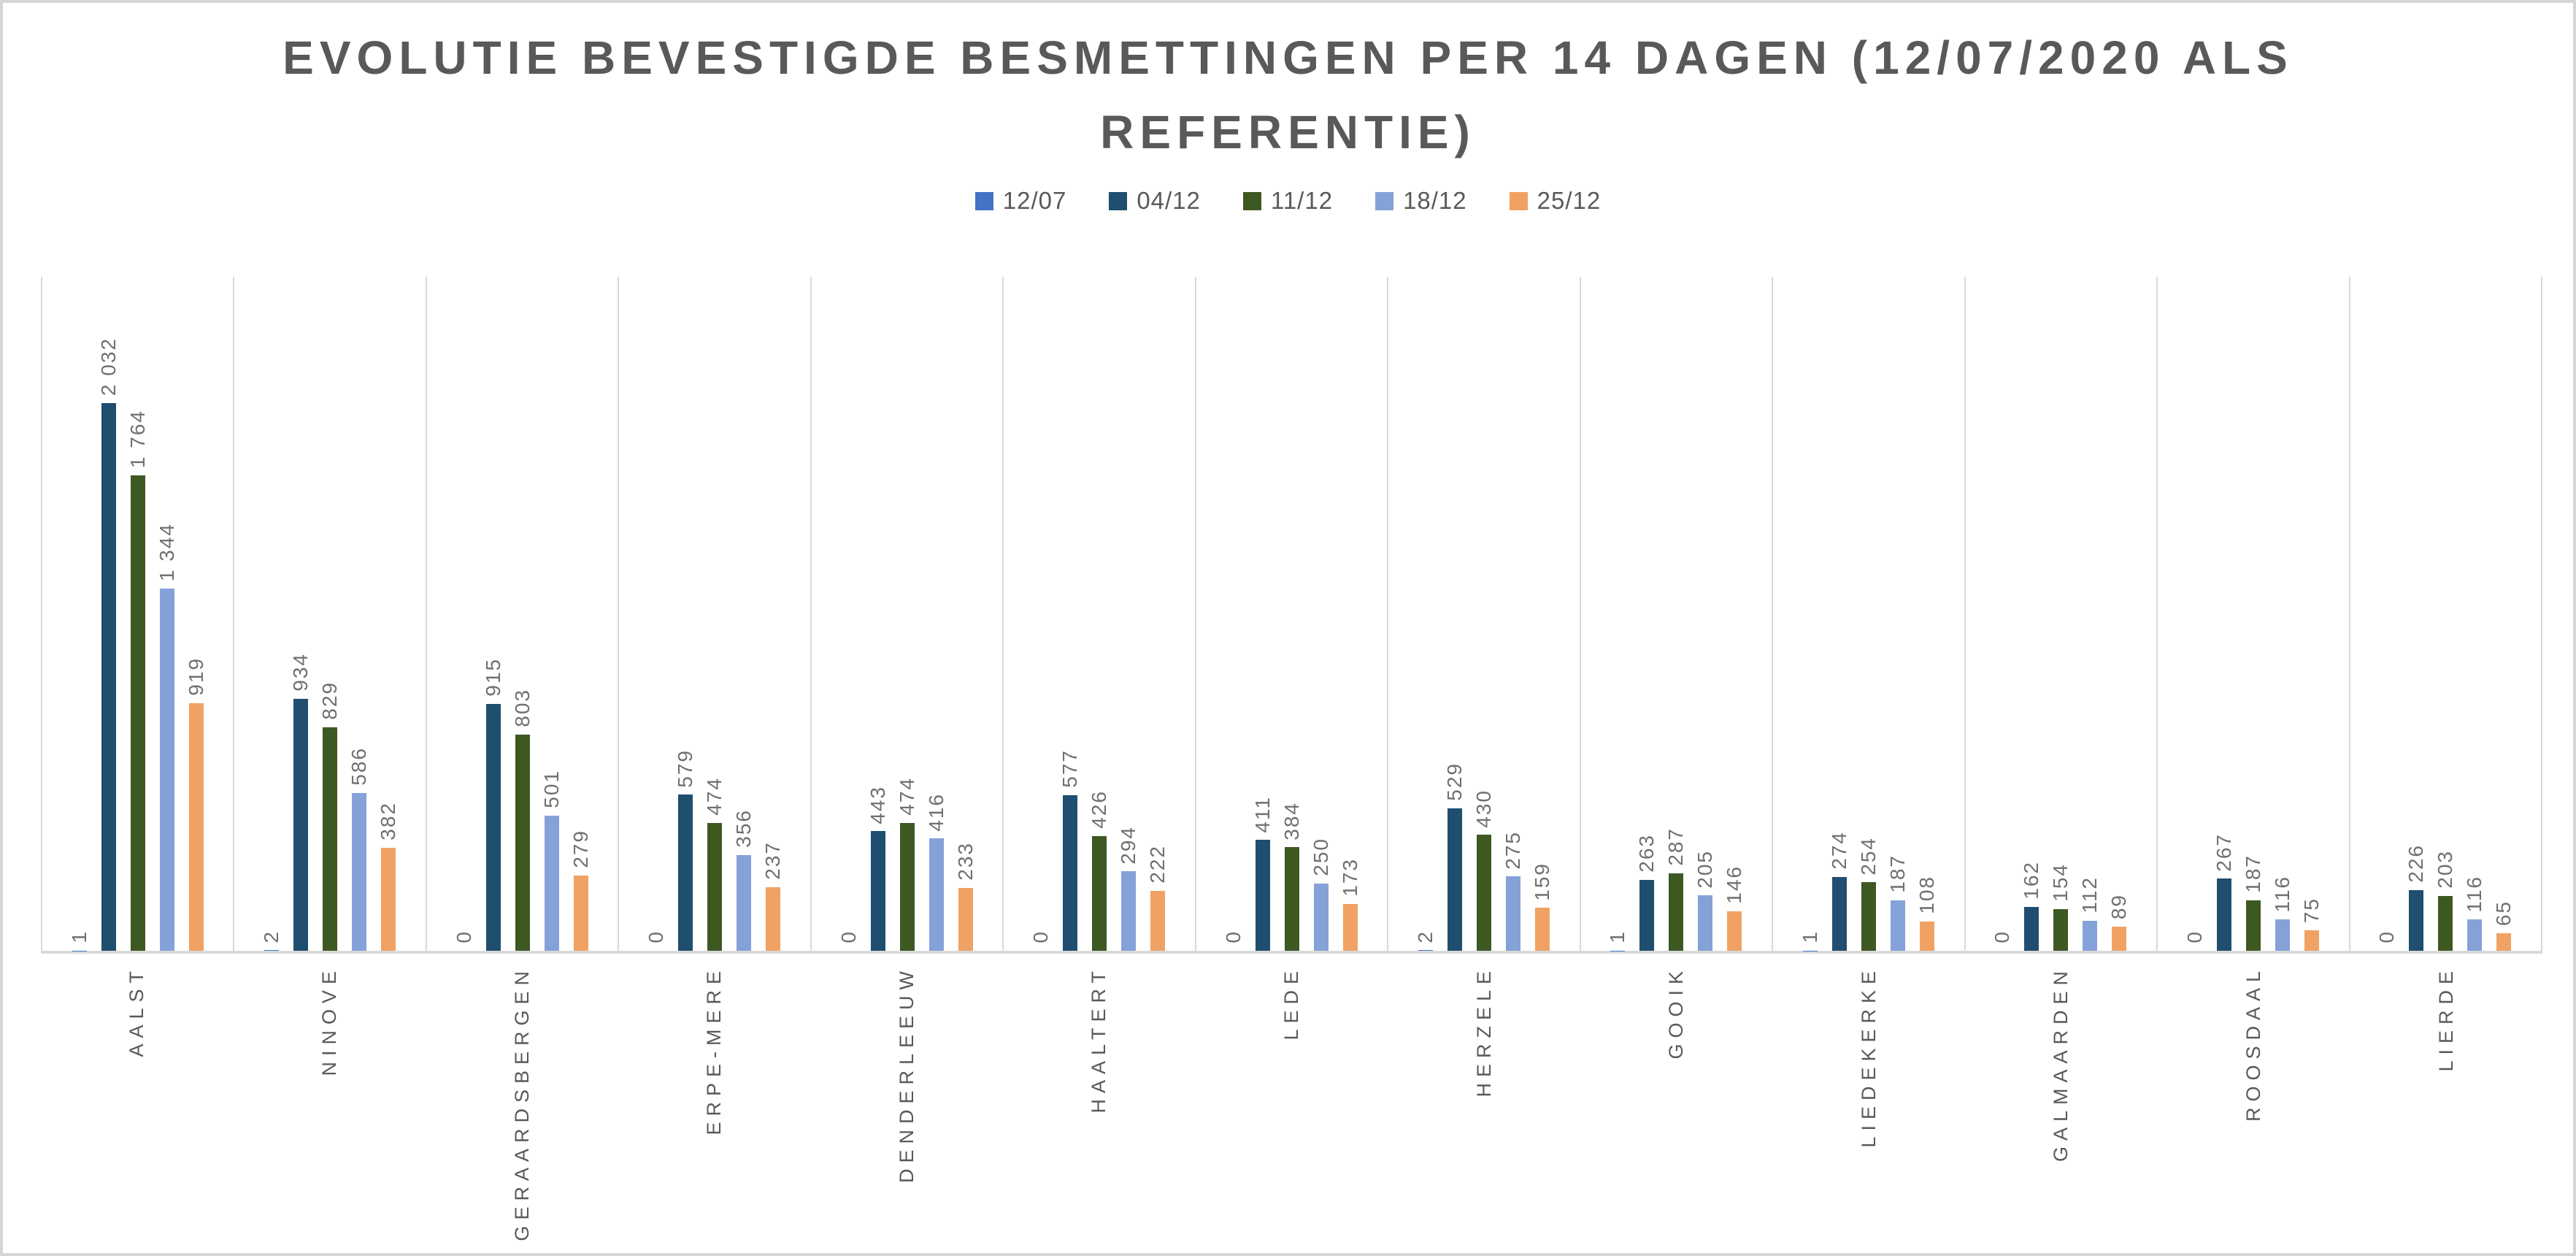 Image resolution: width=2576 pixels, height=1256 pixels. What do you see at coordinates (137, 614) in the screenshot?
I see `category-cell-aalst: 1 2 032 1 764 1 344 919` at bounding box center [137, 614].